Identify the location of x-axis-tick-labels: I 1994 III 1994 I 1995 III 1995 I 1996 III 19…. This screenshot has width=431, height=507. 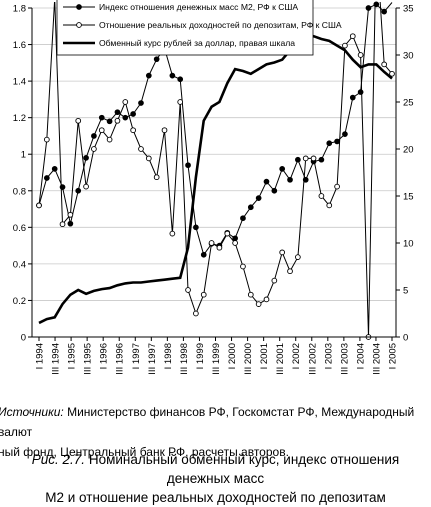
(217, 359).